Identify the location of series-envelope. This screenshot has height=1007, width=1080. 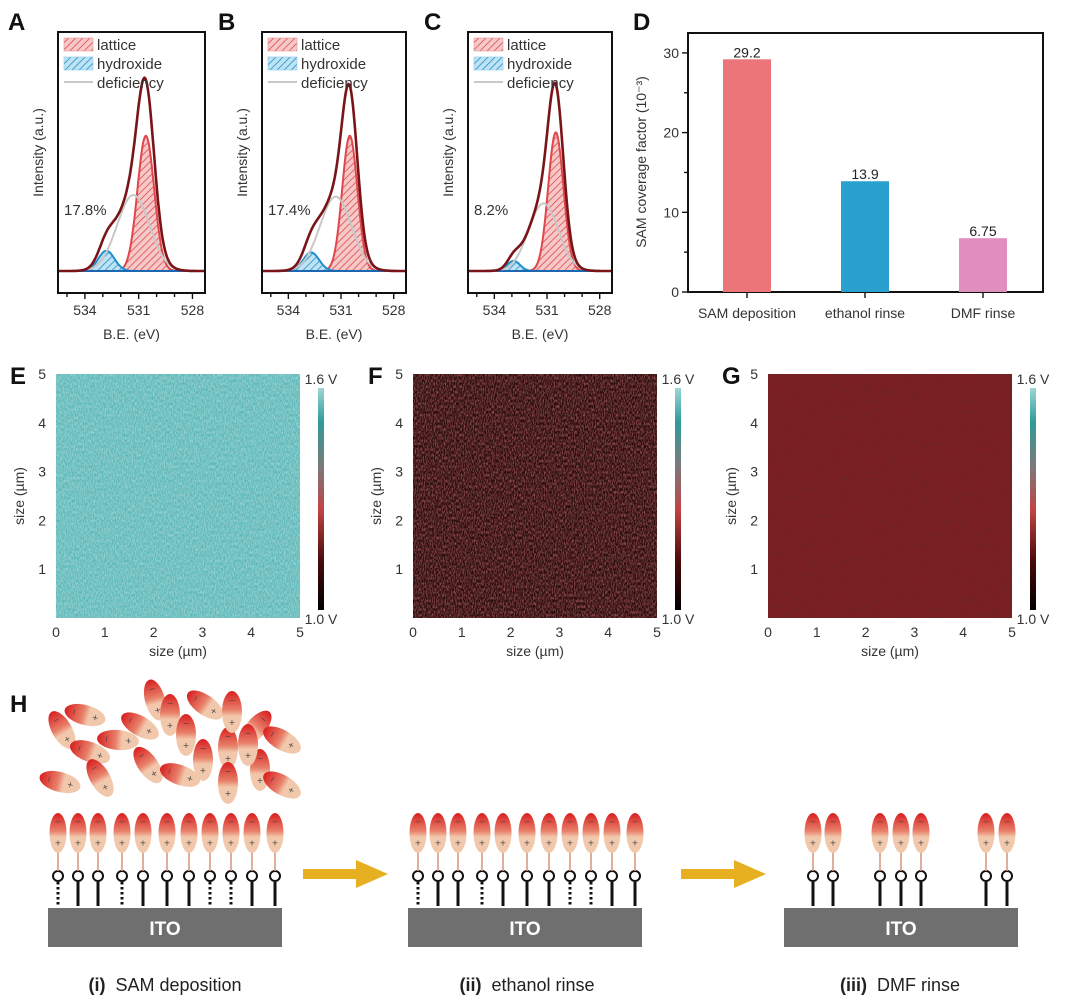
(334, 177).